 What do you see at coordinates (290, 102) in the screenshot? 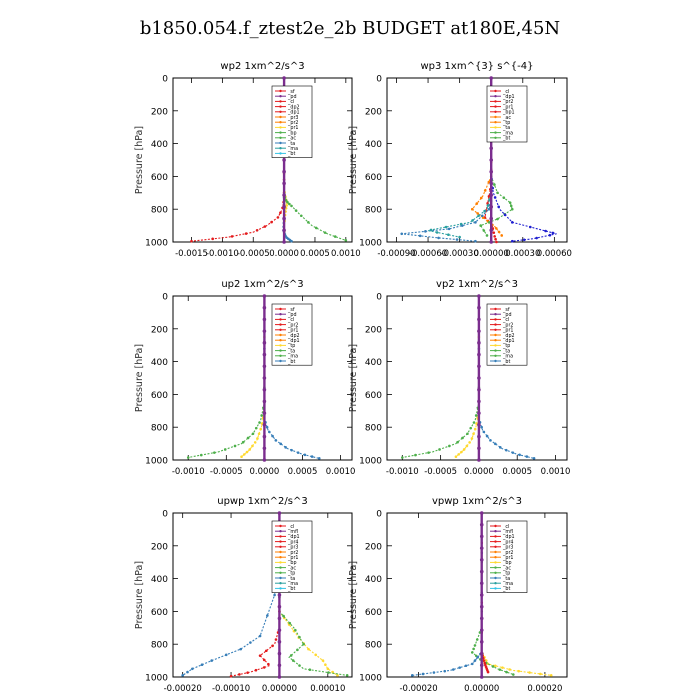
I see `legend-label: _cl` at bounding box center [290, 102].